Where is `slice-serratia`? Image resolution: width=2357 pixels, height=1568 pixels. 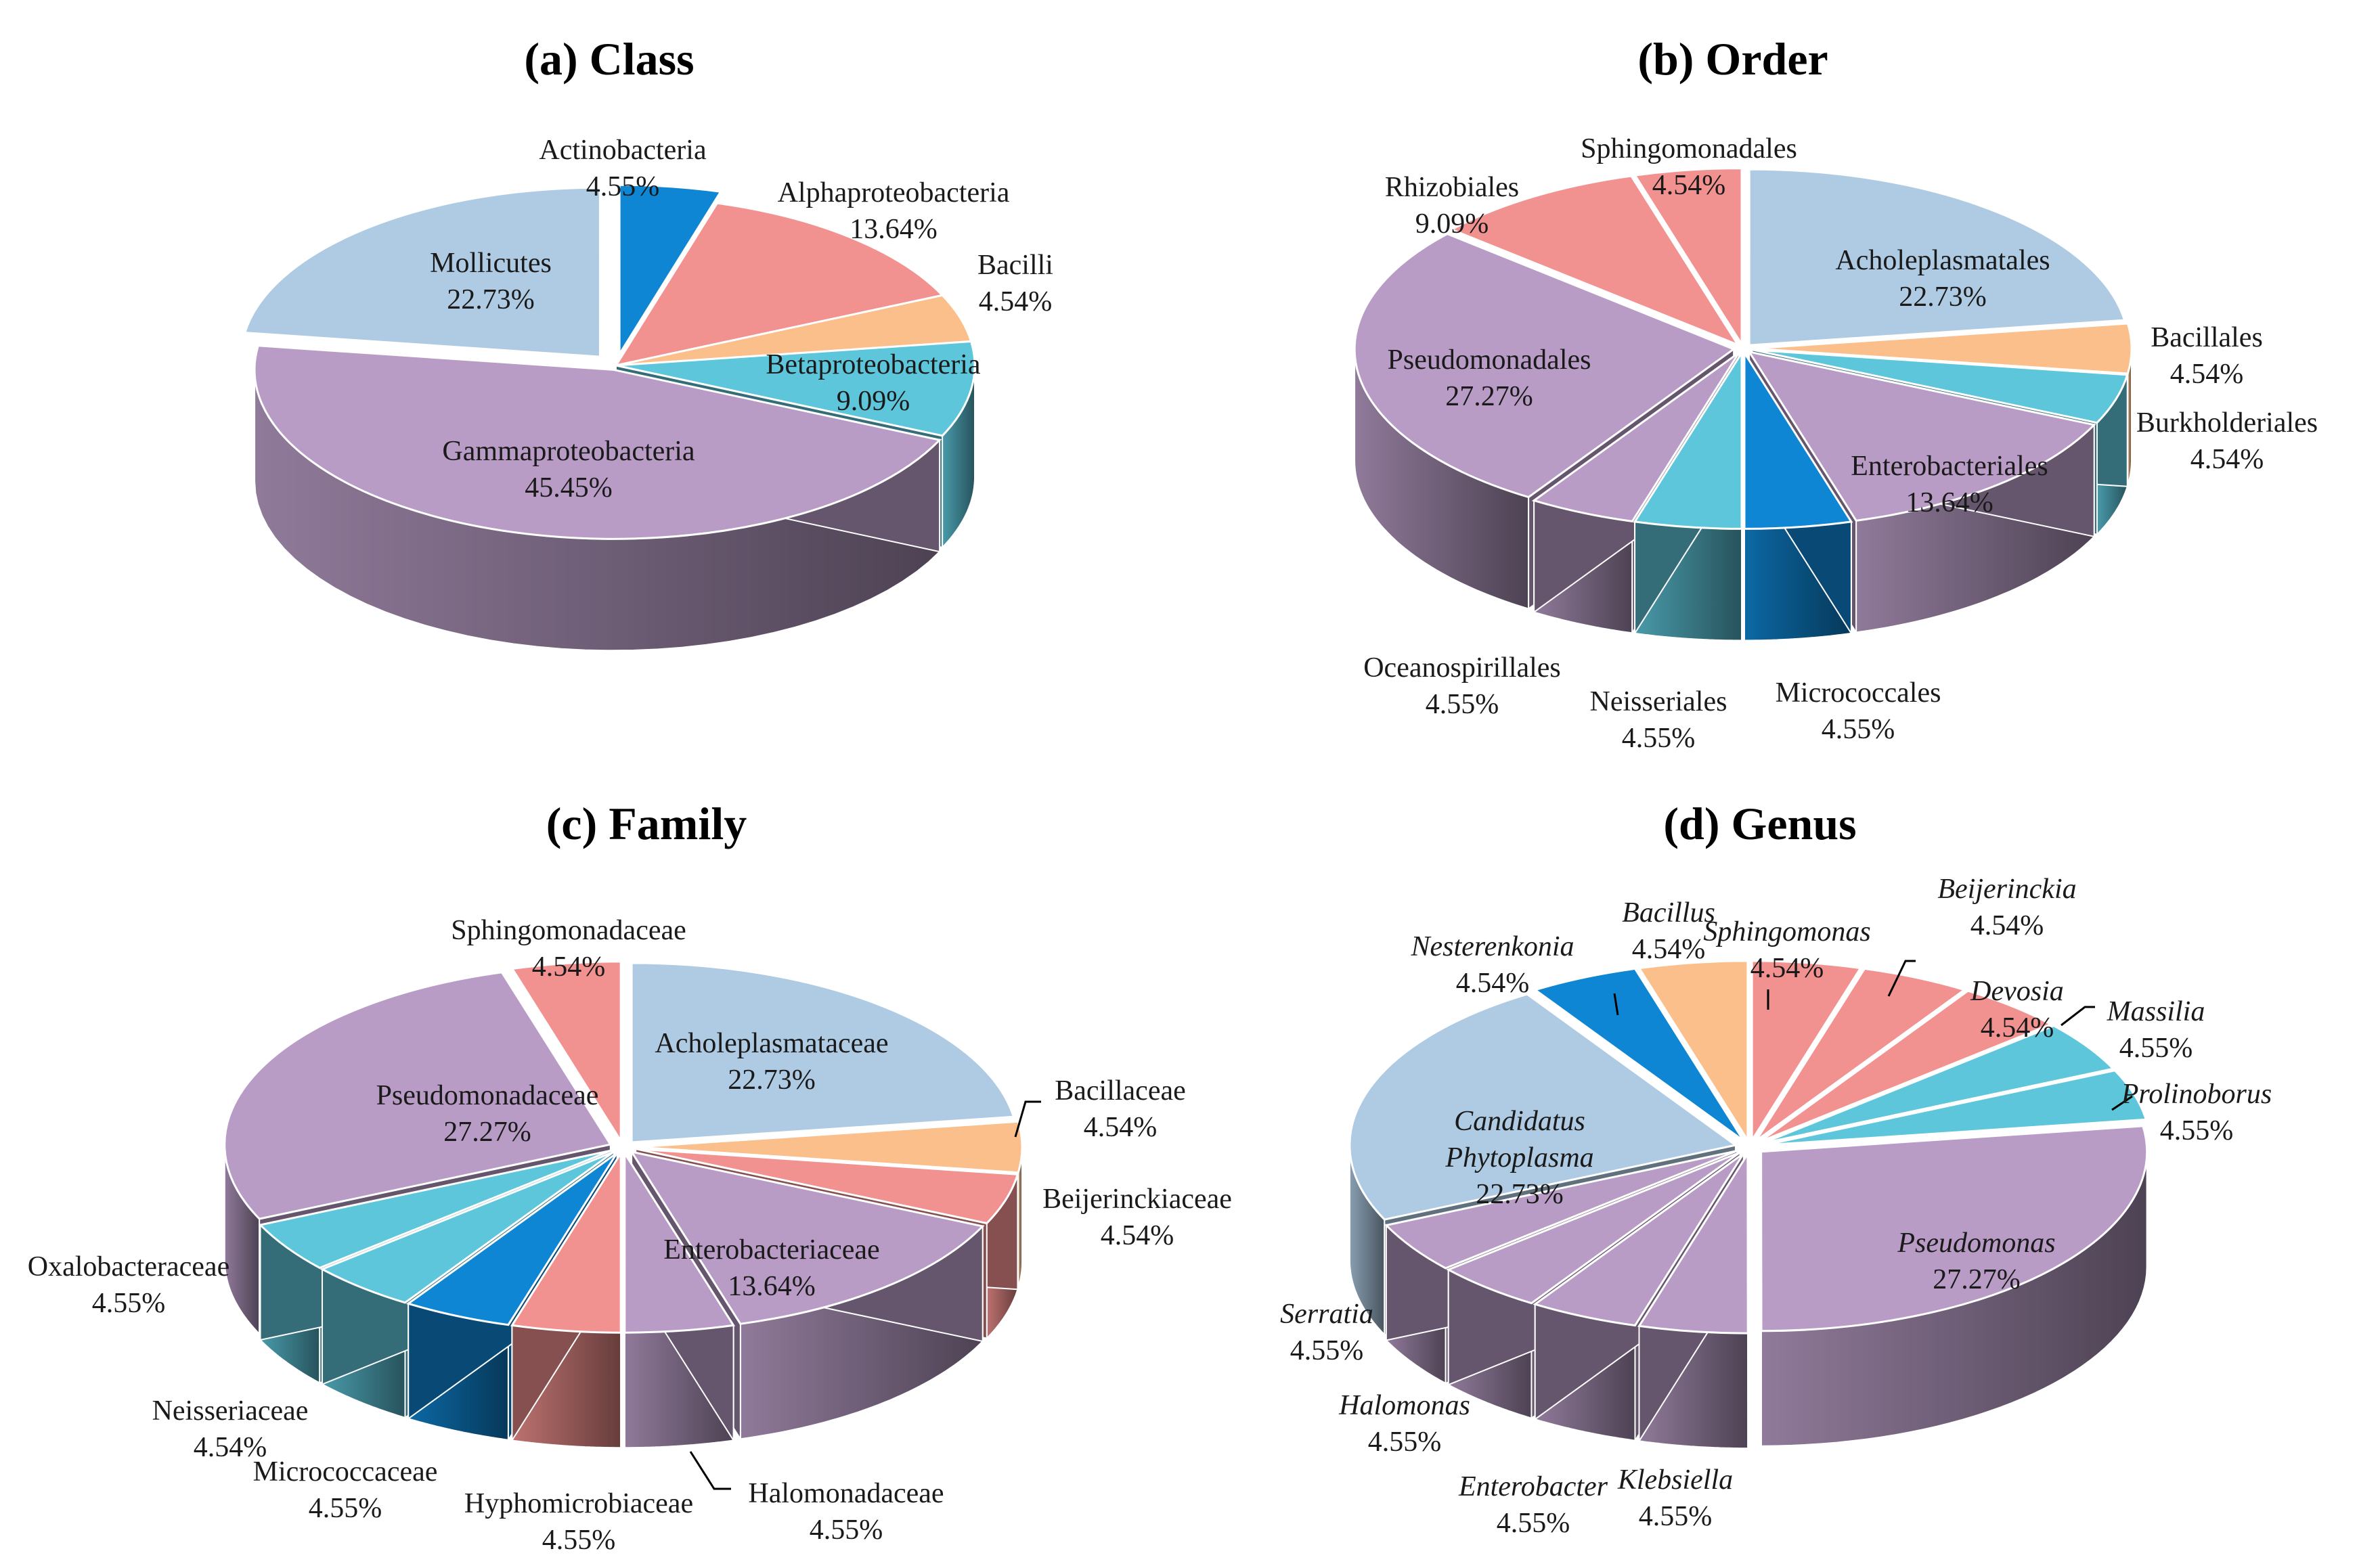 slice-serratia is located at coordinates (1561, 1210).